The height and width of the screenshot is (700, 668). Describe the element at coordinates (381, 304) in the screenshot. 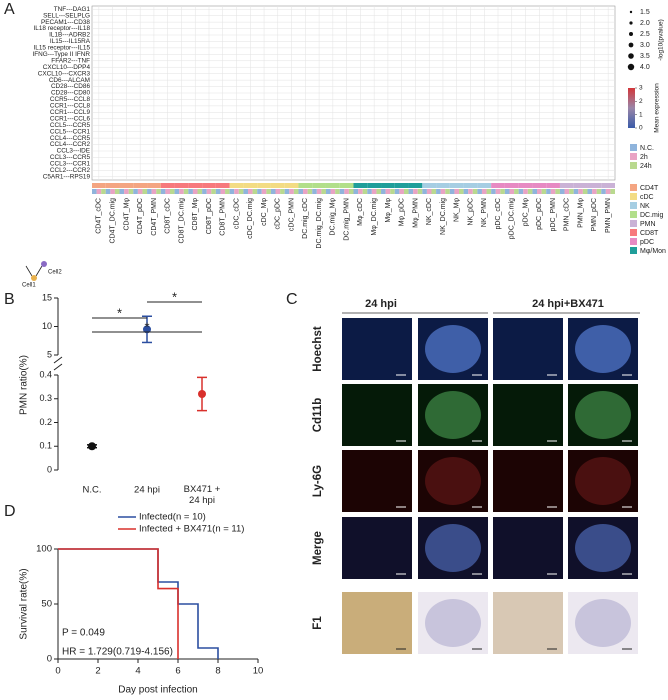

I see `column-header: 24 hpi` at that location.